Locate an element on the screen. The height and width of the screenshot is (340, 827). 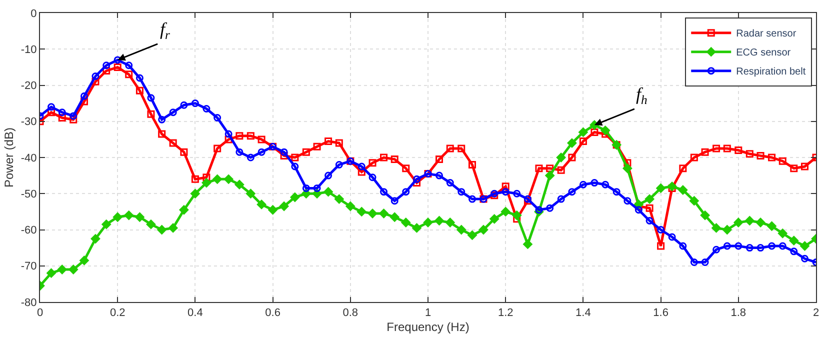
x-tick-label: 1.2 is located at coordinates (506, 313).